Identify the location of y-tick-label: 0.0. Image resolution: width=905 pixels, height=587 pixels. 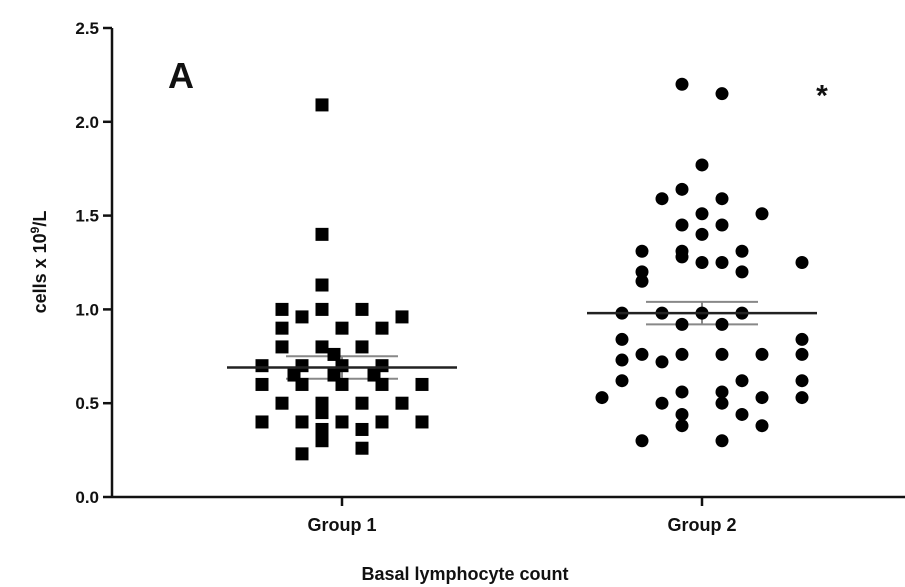
(87, 497).